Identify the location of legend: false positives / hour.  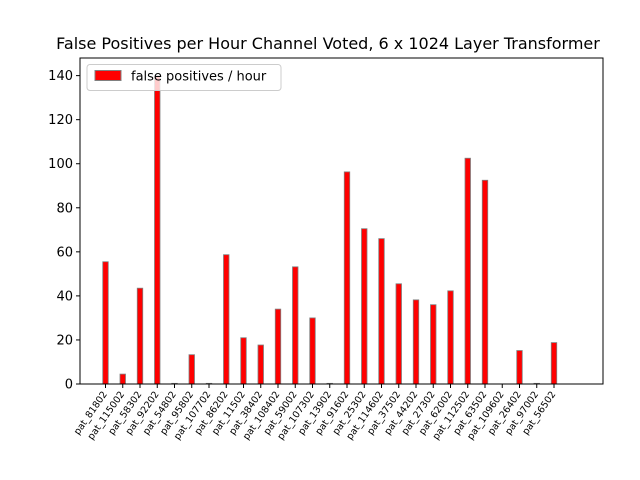
(184, 77).